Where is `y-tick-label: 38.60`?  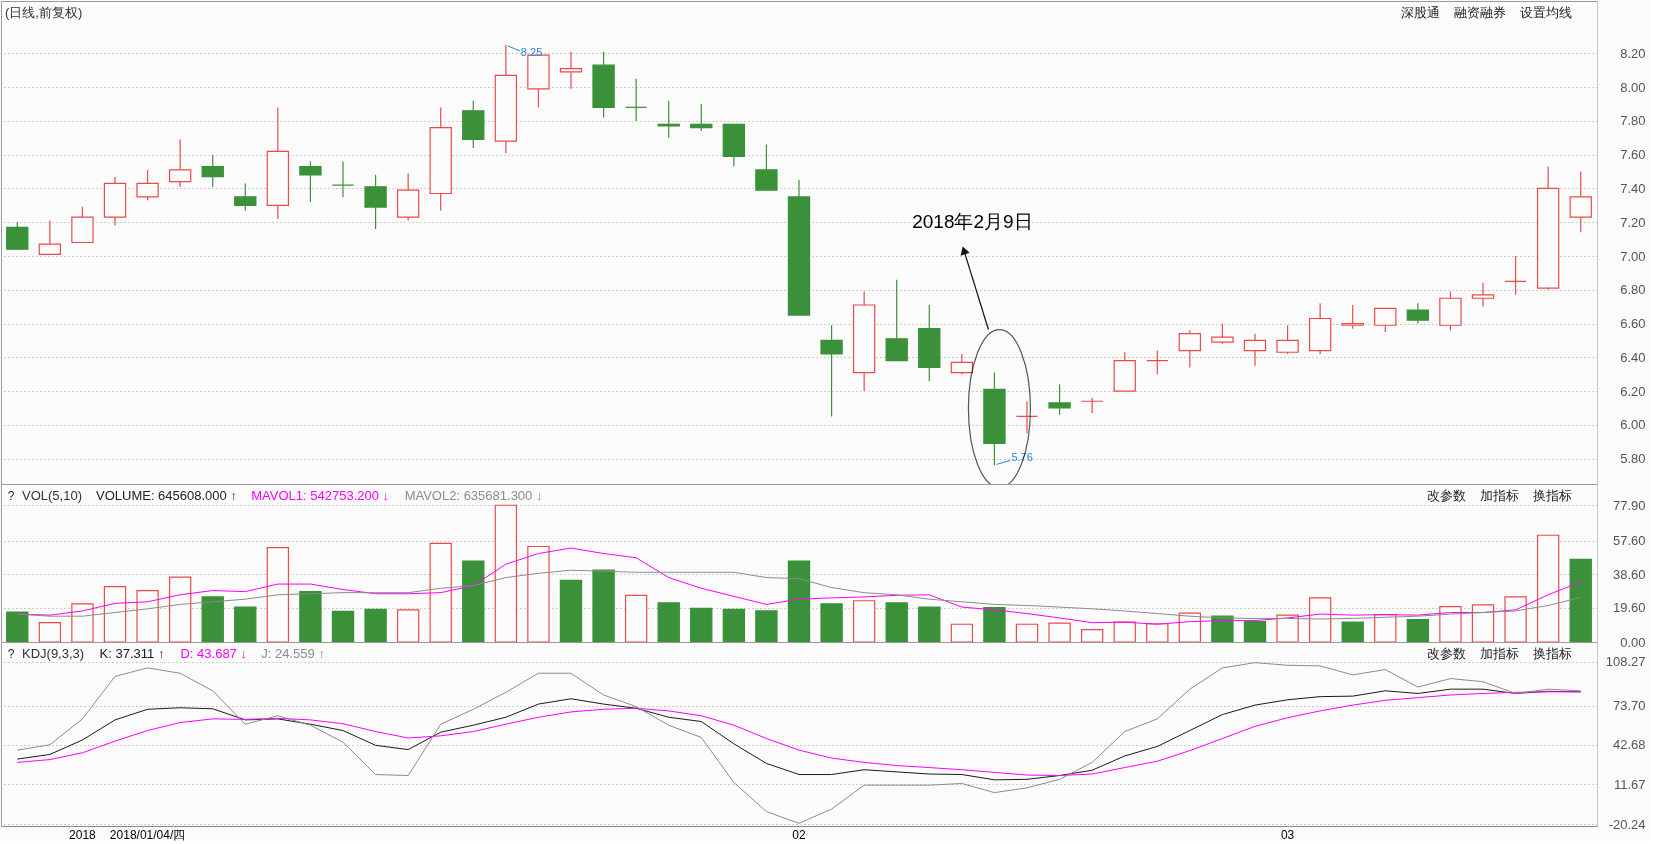 y-tick-label: 38.60 is located at coordinates (1629, 574).